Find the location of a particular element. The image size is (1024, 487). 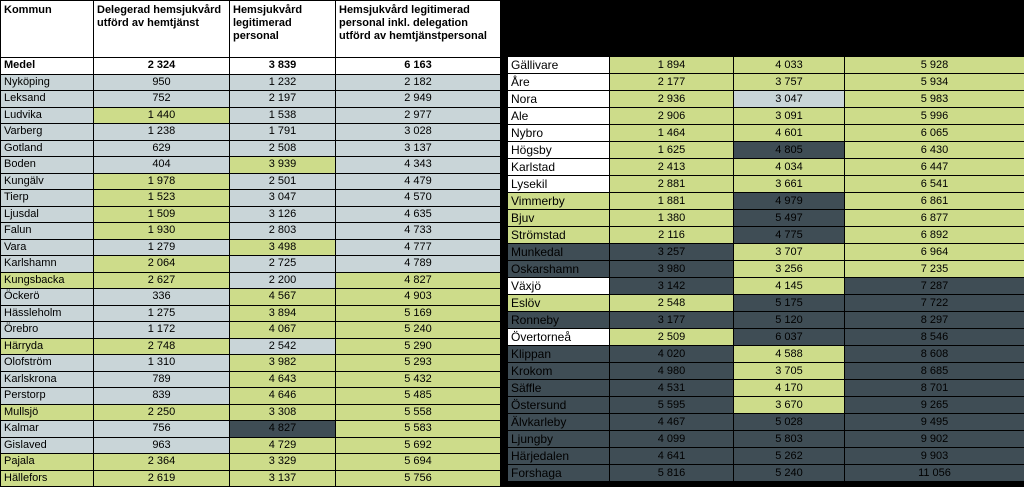

hemsjukvard-cell: 4 067 is located at coordinates (283, 330).